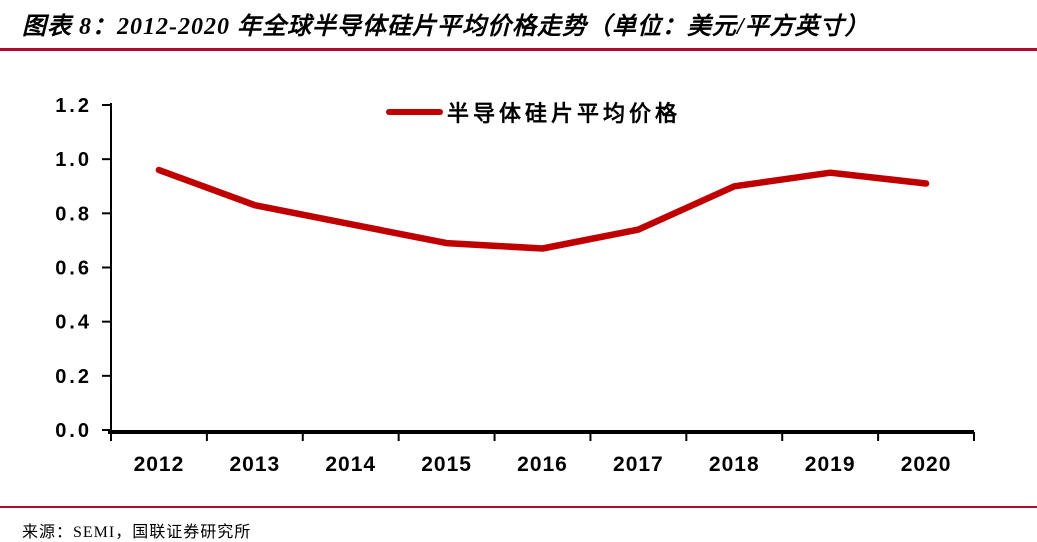 The height and width of the screenshot is (542, 1037). Describe the element at coordinates (73, 214) in the screenshot. I see `y-tick-label: 0.8` at that location.